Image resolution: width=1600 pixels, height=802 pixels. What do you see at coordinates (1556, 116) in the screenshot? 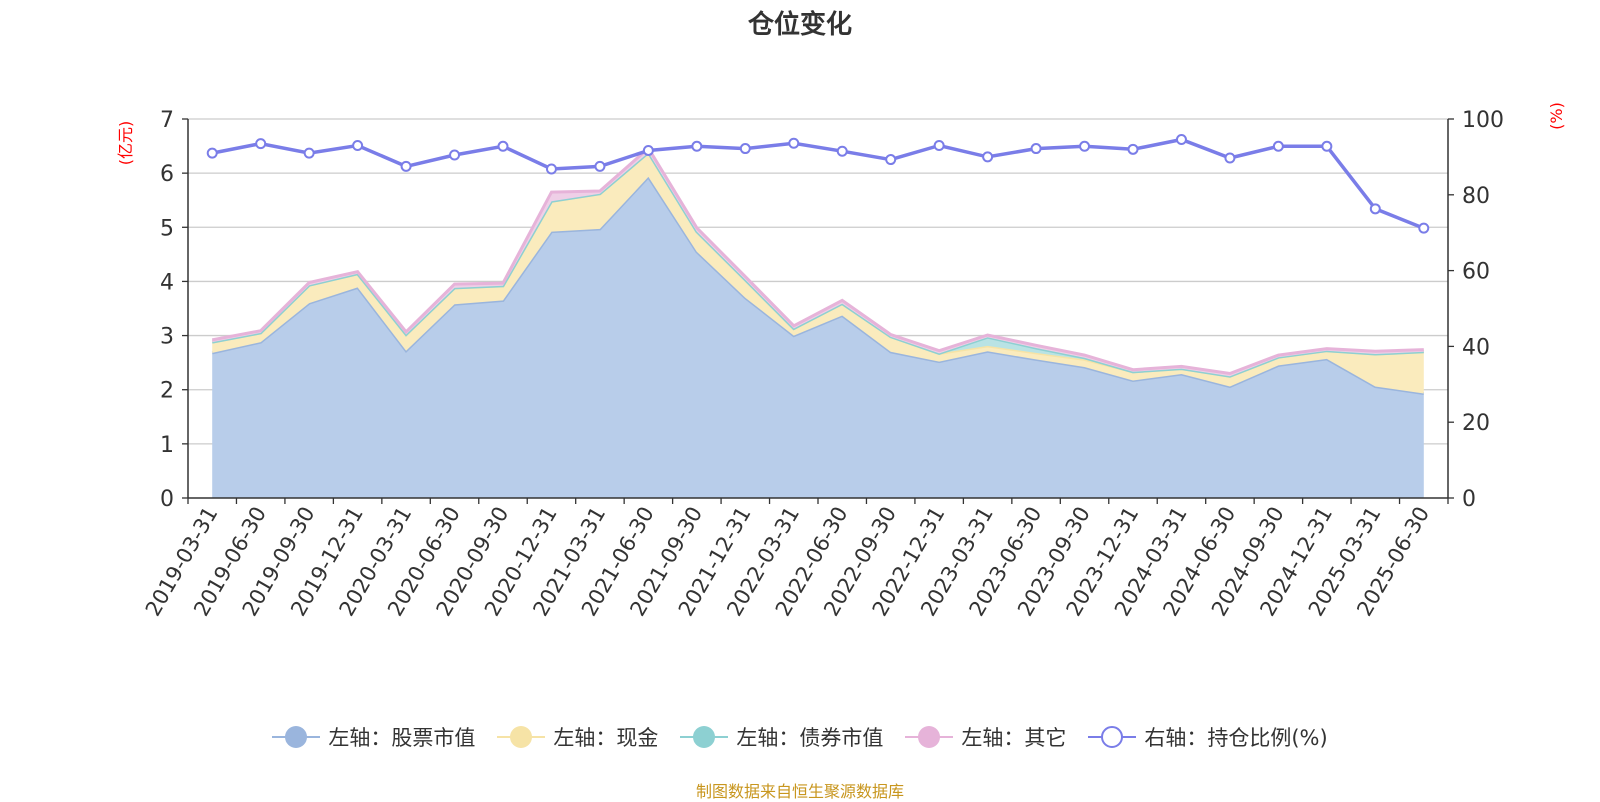
I see `right-axis-label: (%)` at bounding box center [1556, 116].